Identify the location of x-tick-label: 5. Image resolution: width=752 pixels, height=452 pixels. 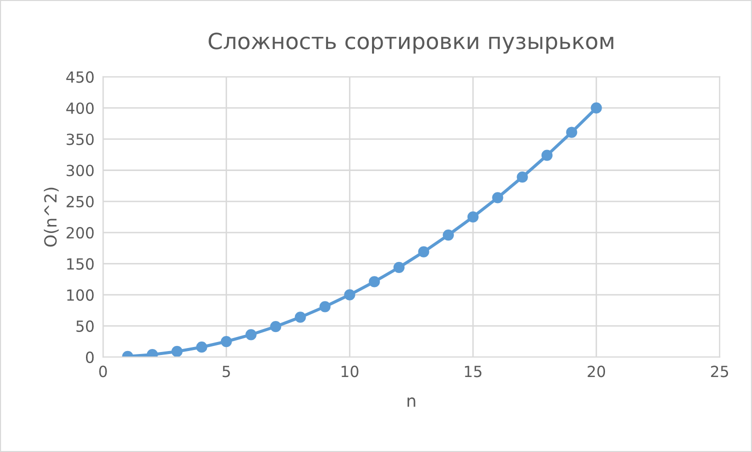
(226, 372).